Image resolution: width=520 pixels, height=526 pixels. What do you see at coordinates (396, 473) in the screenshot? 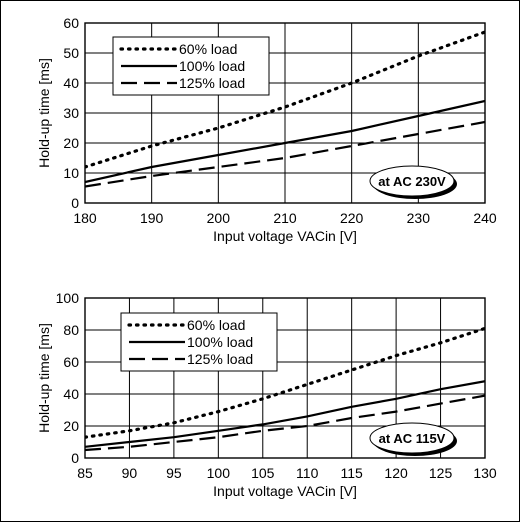
I see `x-tick-label: 120` at bounding box center [396, 473].